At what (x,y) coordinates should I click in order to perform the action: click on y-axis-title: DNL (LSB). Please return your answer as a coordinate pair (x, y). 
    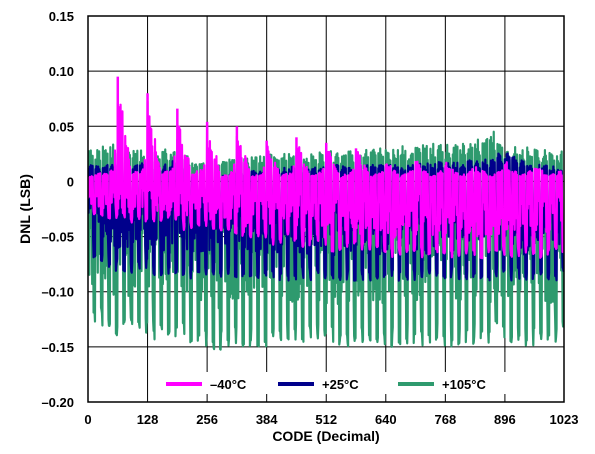
    Looking at the image, I should click on (25, 209).